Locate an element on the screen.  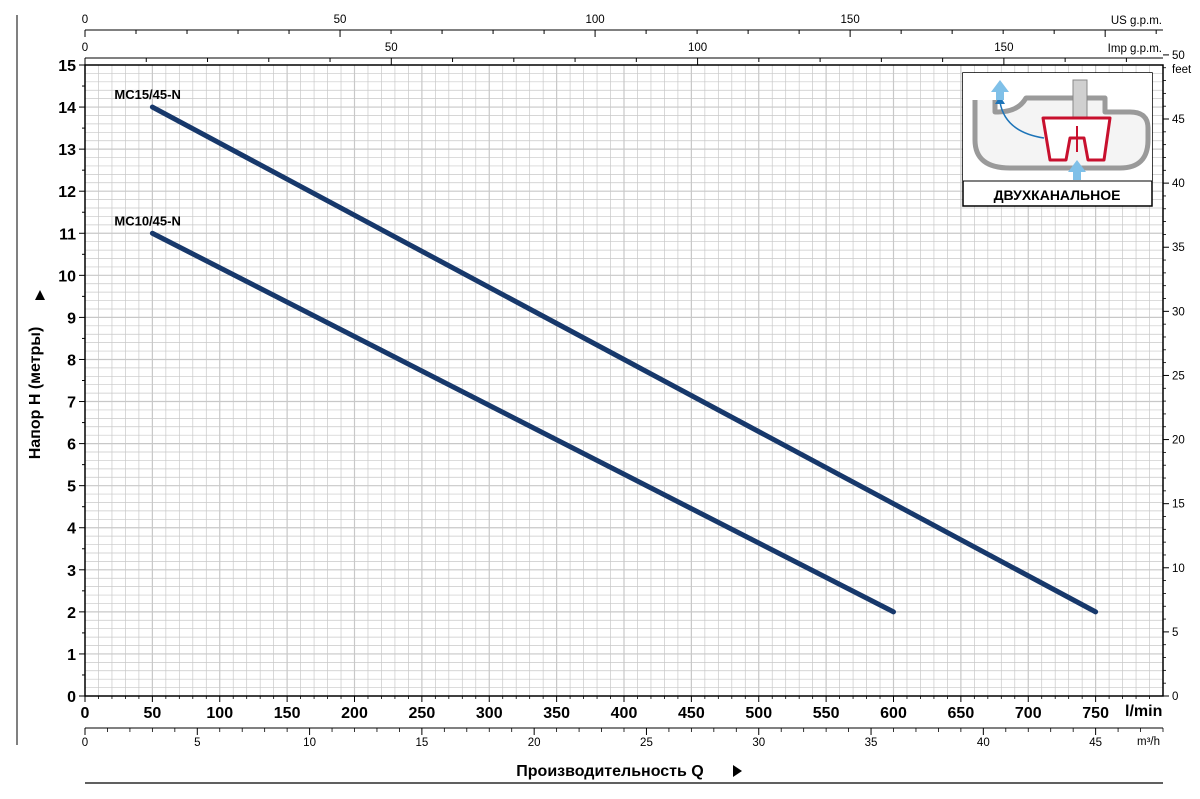
inset-label: ДВУХКАНАЛЬНОЕ is located at coordinates (1057, 195).